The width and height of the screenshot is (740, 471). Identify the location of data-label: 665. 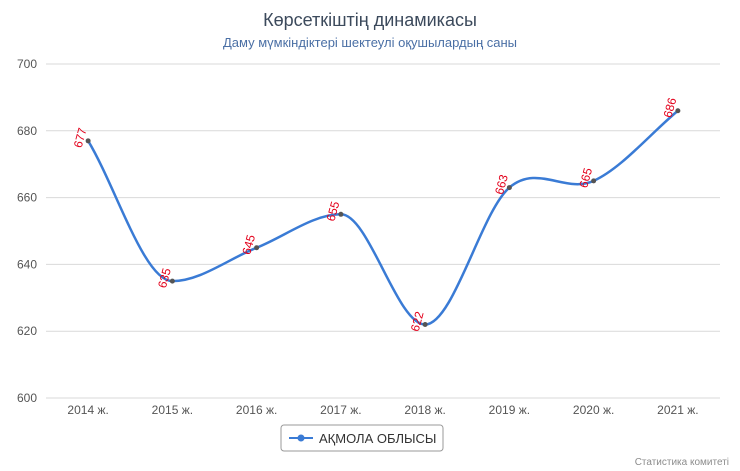
(585, 177).